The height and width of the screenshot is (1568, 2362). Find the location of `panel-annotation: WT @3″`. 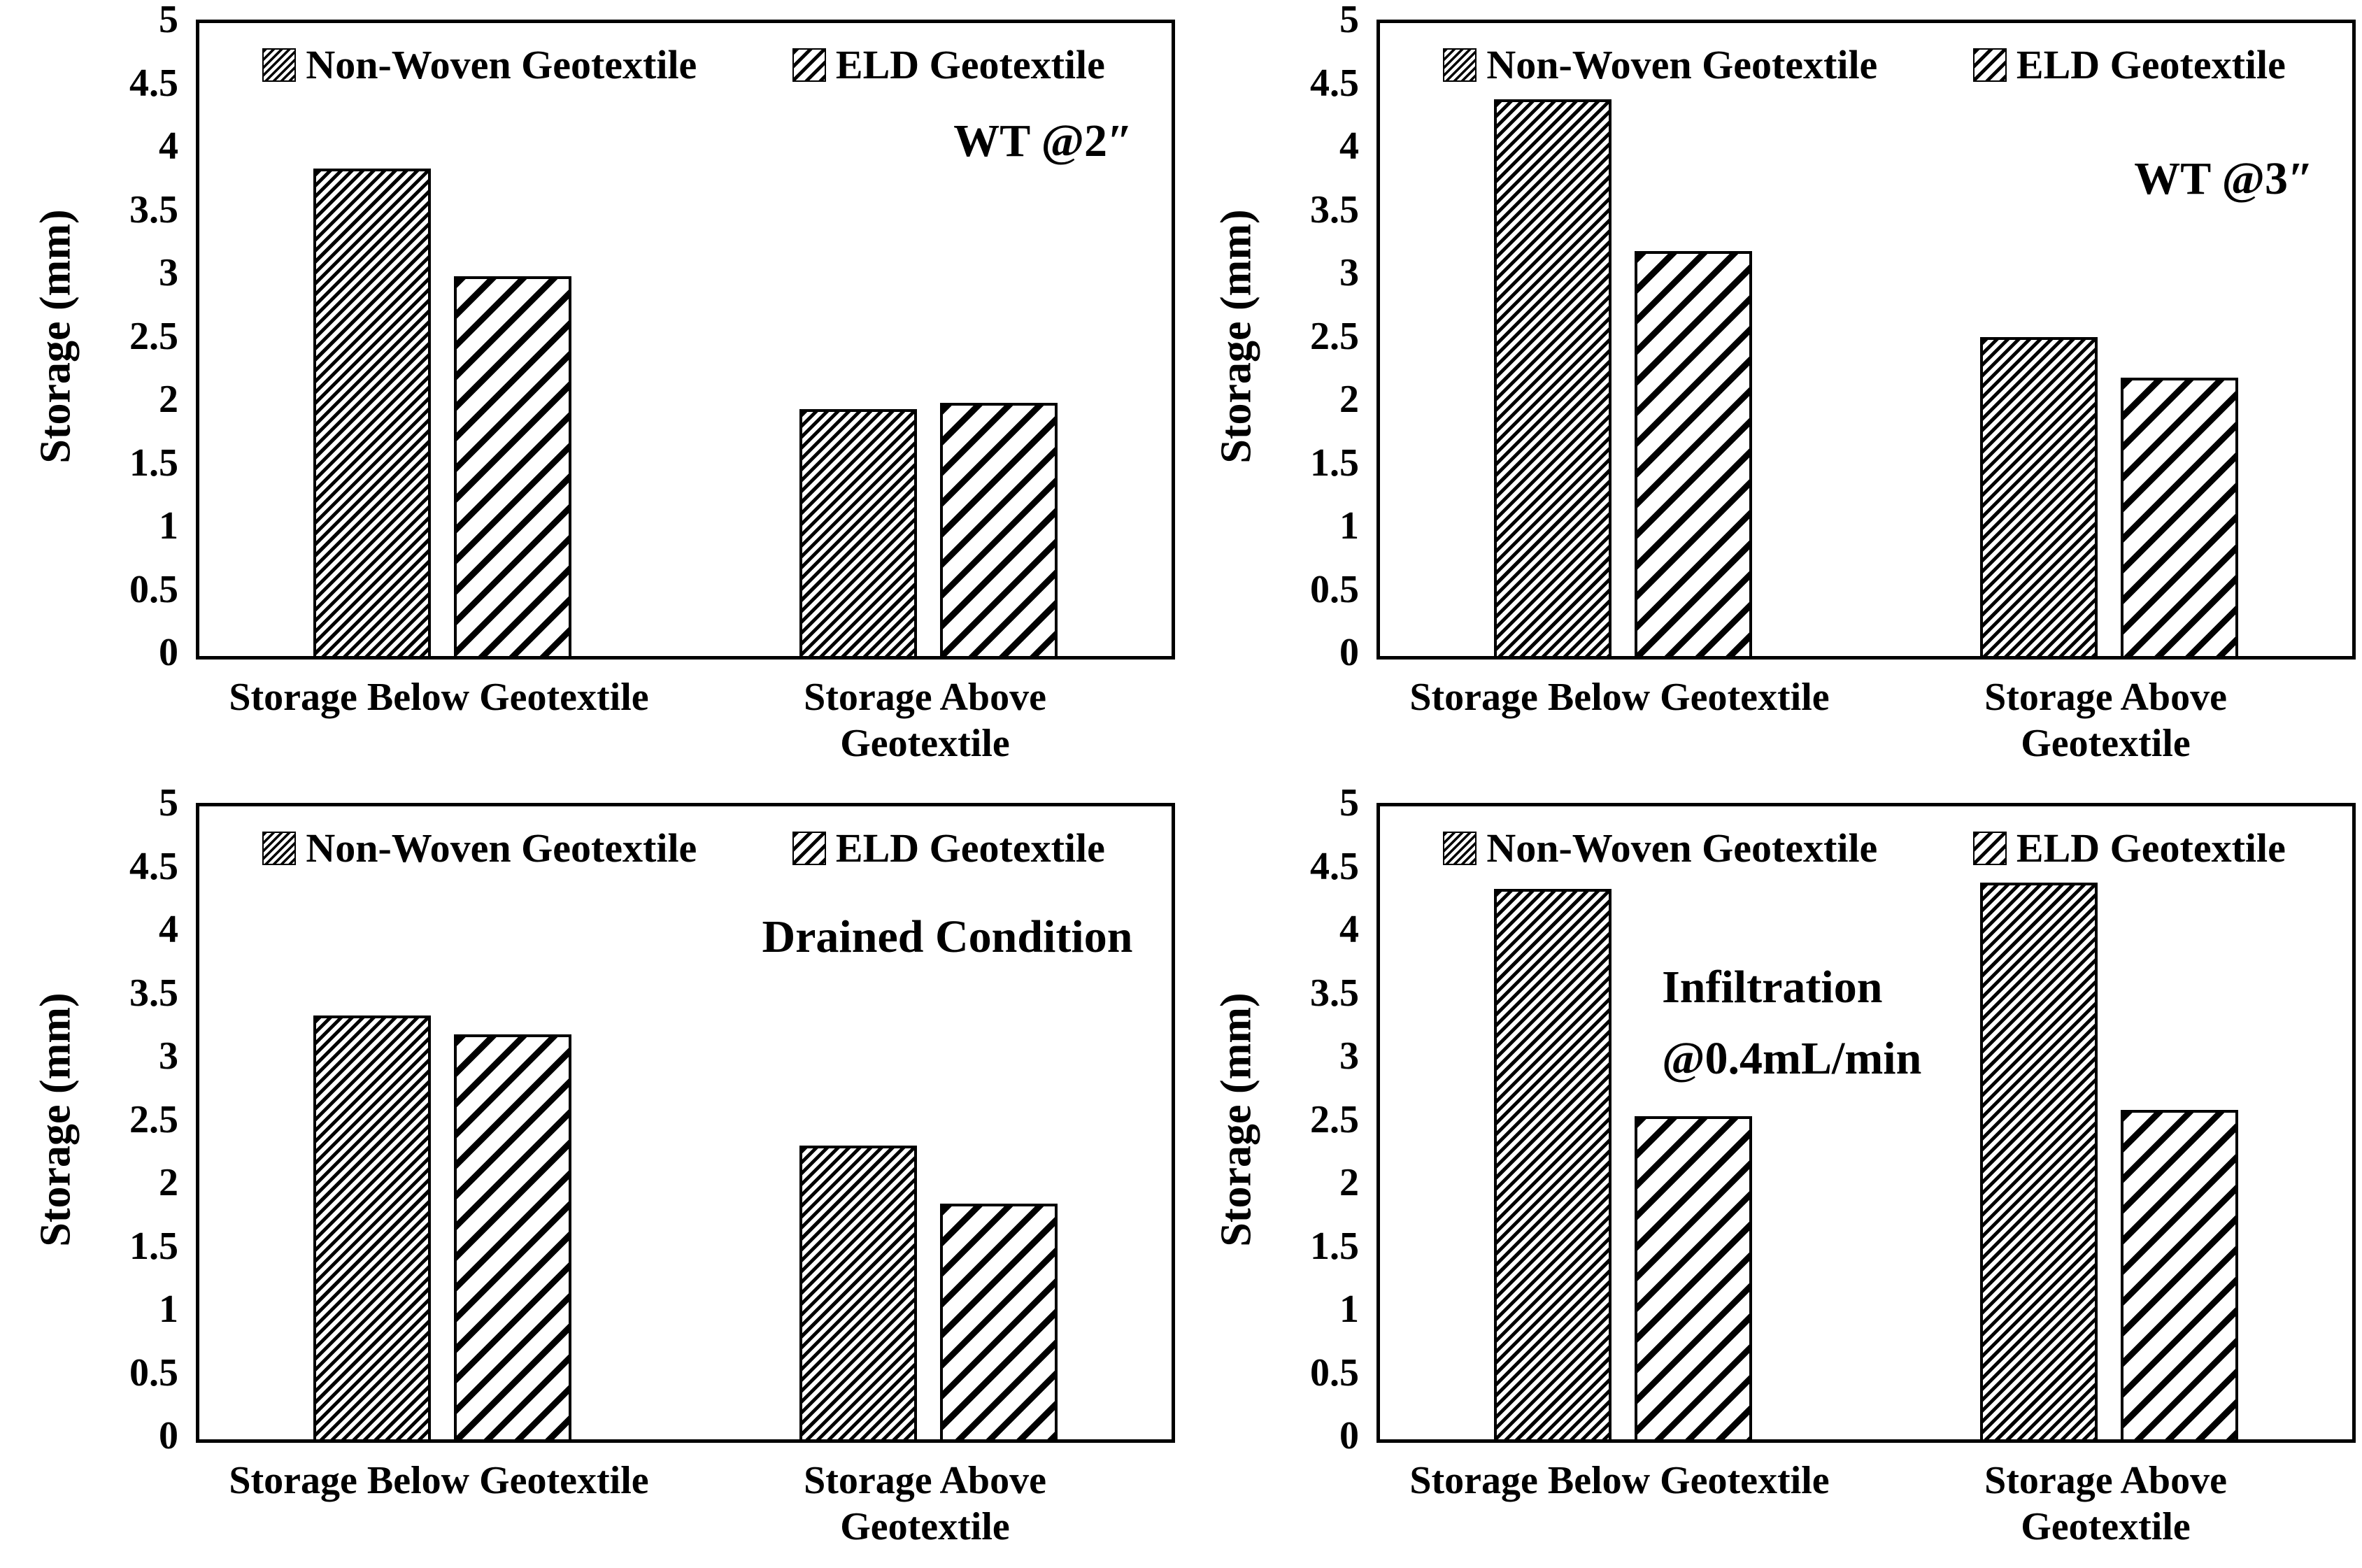

panel-annotation: WT @3″ is located at coordinates (2223, 179).